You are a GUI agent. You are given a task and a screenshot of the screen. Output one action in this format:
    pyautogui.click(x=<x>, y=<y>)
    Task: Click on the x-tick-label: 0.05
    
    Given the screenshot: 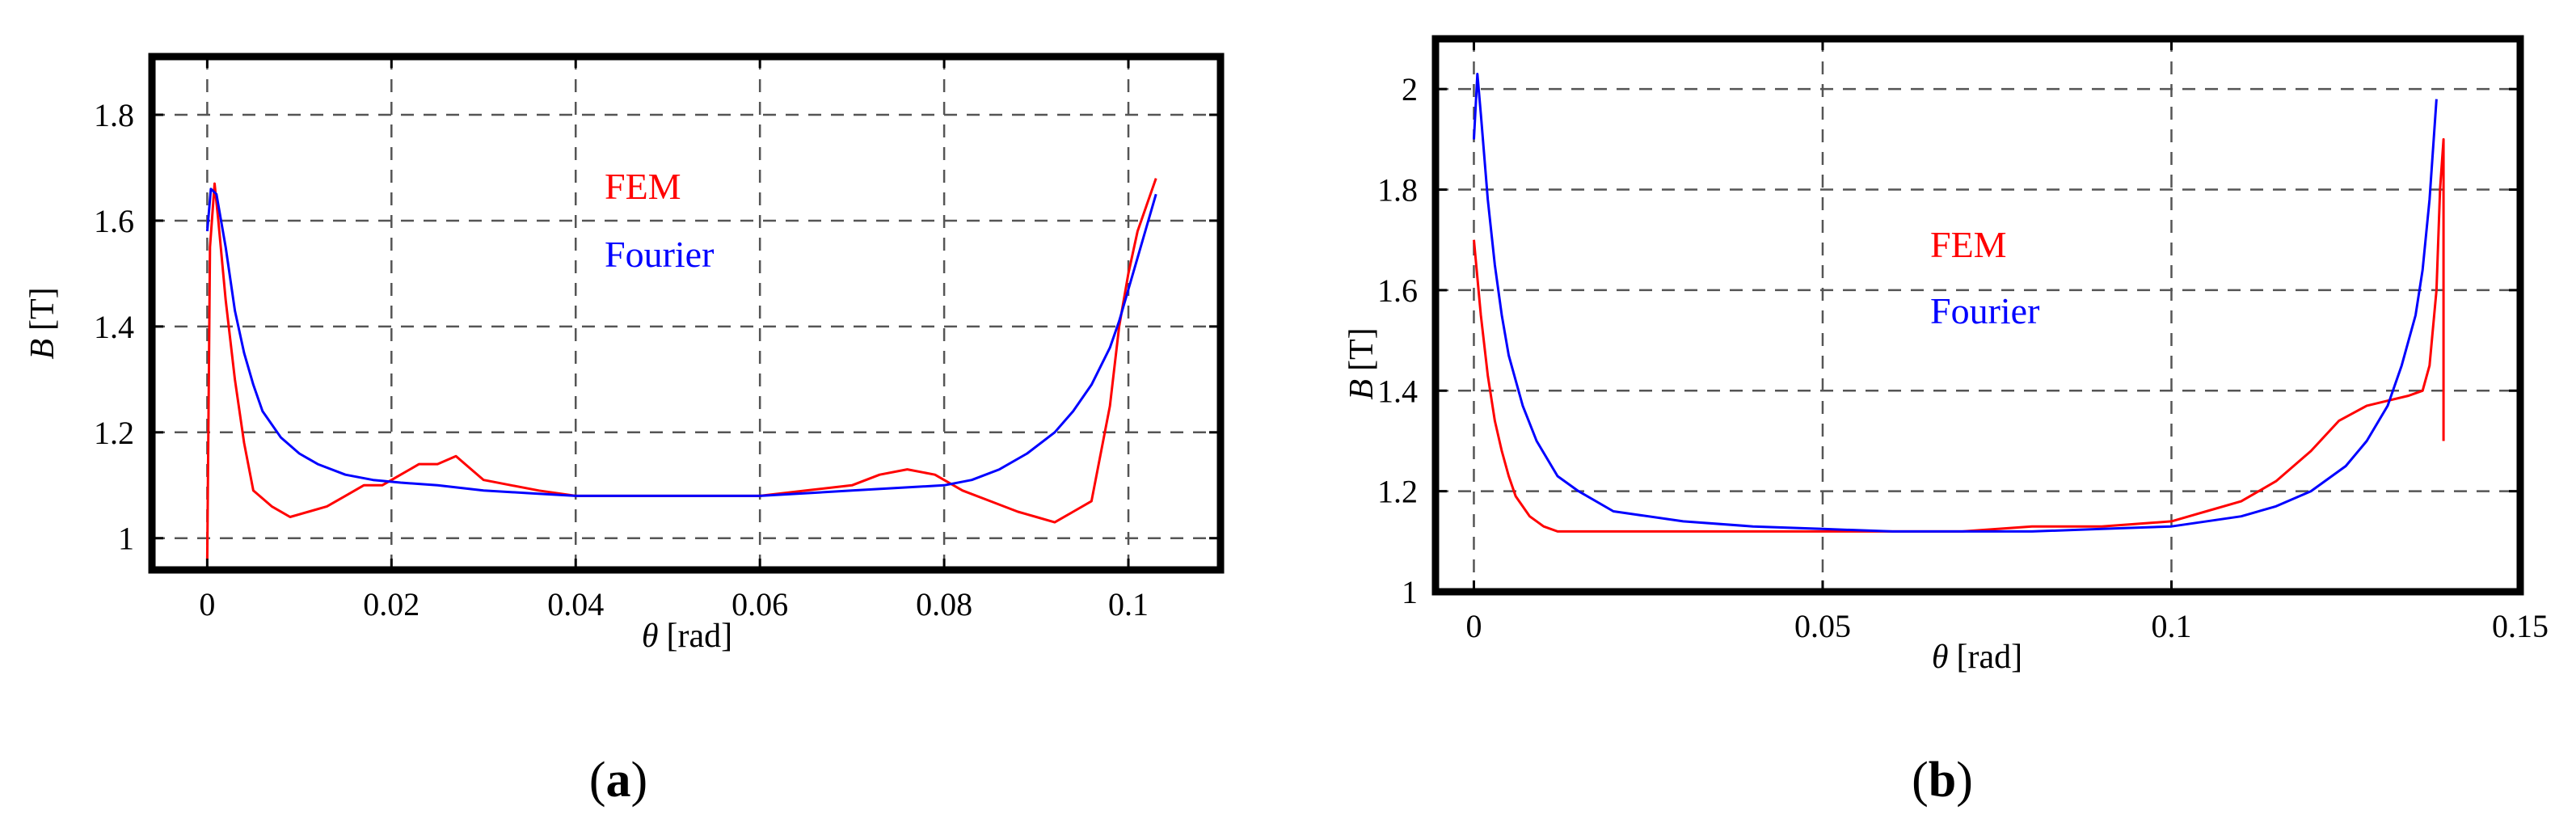 What is the action you would take?
    pyautogui.click(x=1822, y=626)
    